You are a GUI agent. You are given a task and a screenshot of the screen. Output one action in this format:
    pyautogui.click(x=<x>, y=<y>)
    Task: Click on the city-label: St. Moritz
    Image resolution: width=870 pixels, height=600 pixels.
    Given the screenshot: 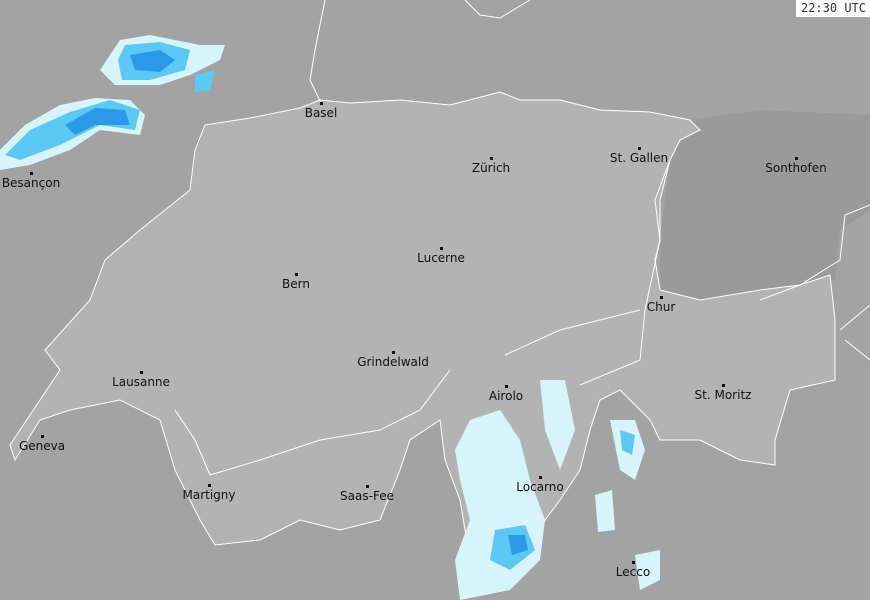 What is the action you would take?
    pyautogui.click(x=723, y=395)
    